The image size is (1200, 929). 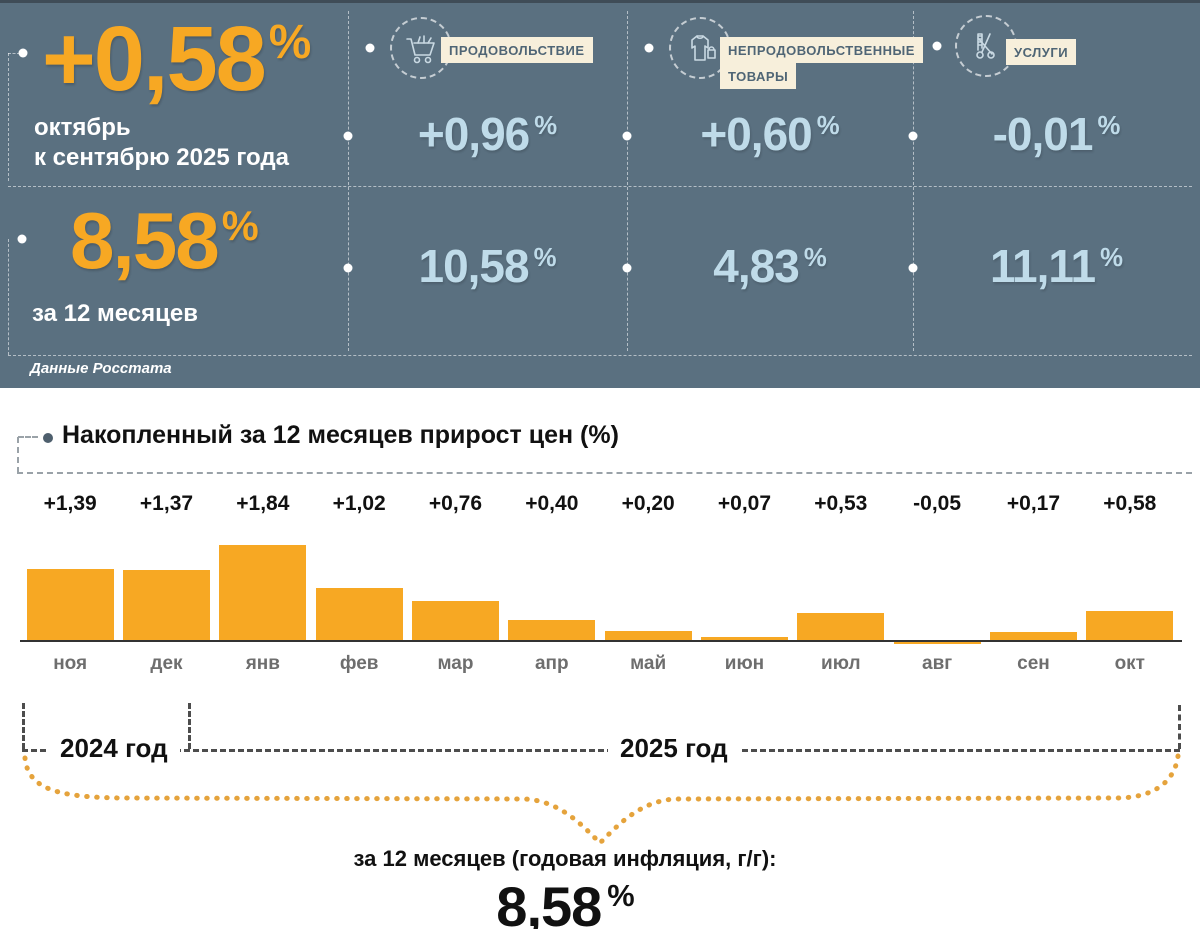 What do you see at coordinates (1056, 179) in the screenshot?
I see `category-services: УСЛУГИ -0,01% 11,11%` at bounding box center [1056, 179].